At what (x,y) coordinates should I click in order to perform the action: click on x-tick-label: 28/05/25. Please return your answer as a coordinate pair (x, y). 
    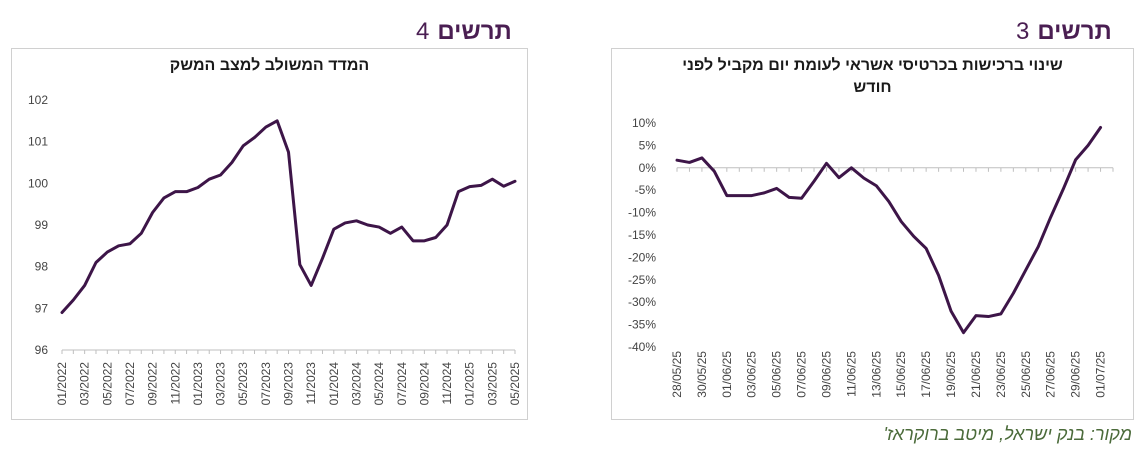
    Looking at the image, I should click on (677, 374).